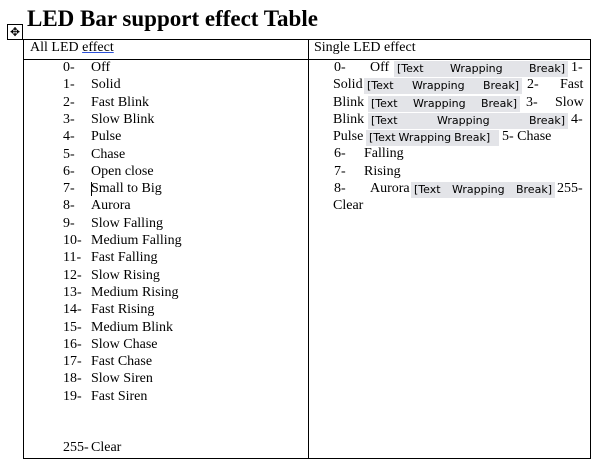  Describe the element at coordinates (348, 84) in the screenshot. I see `single-text: Solid` at that location.